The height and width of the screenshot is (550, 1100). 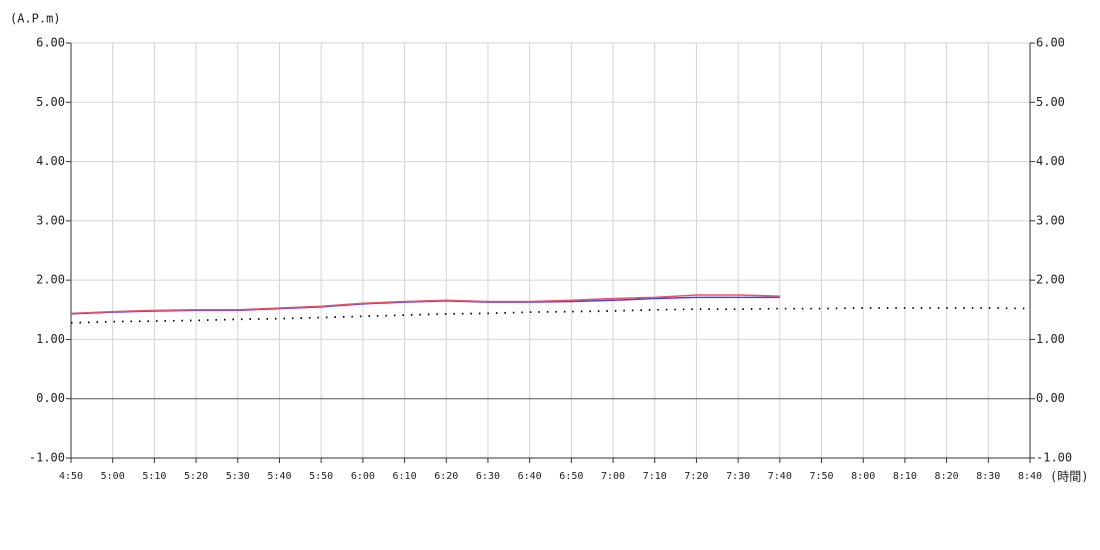 I want to click on y2-tick-label: 1.00, so click(x=1050, y=339).